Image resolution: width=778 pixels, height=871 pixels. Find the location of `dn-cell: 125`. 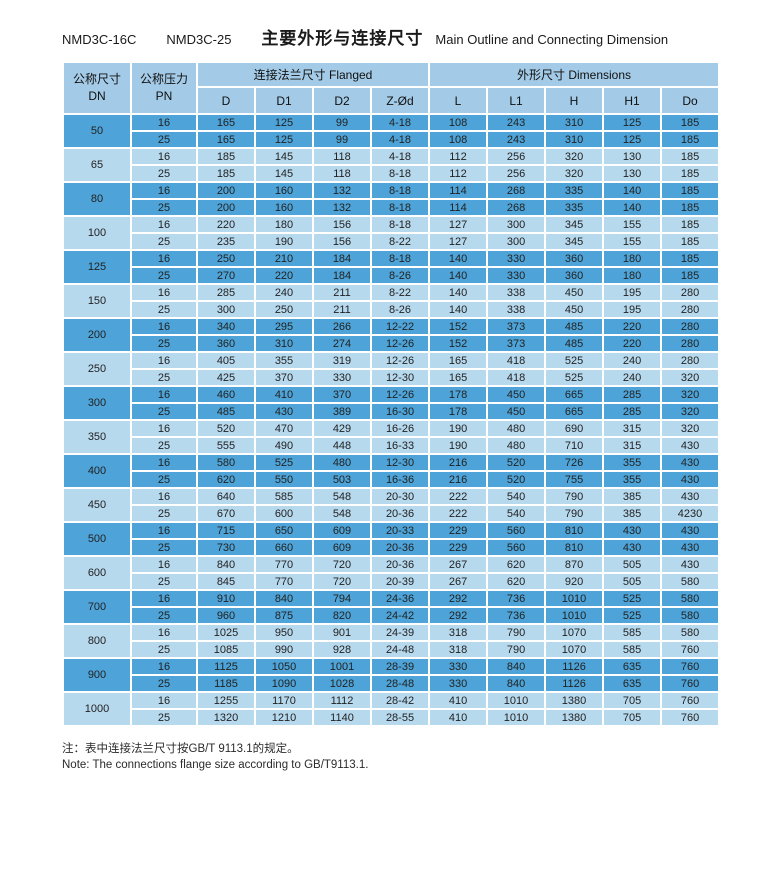

dn-cell: 125 is located at coordinates (97, 267).